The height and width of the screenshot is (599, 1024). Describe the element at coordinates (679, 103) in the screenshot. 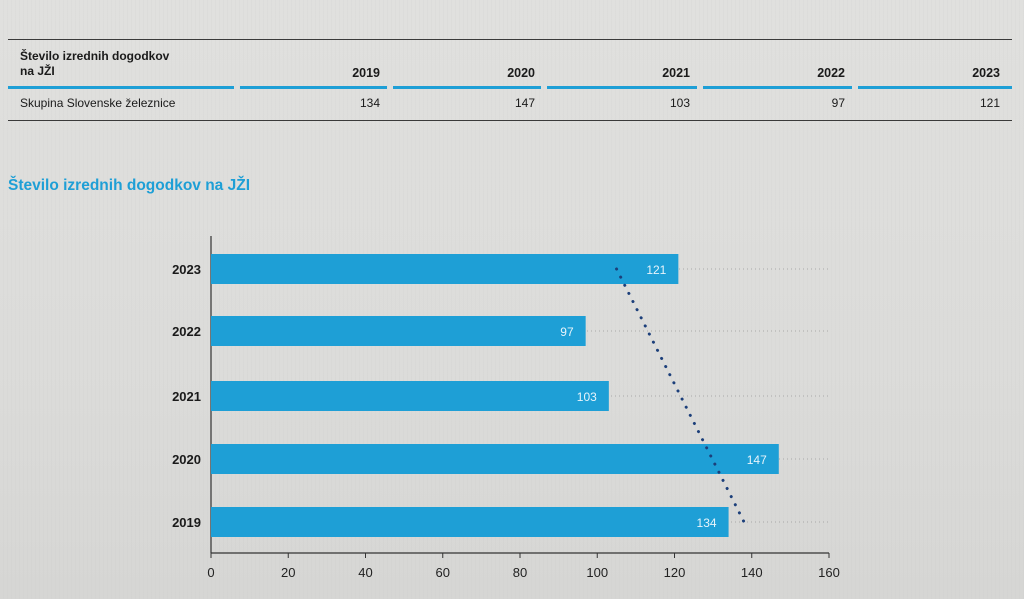

I see `table-value-2021: 103` at that location.